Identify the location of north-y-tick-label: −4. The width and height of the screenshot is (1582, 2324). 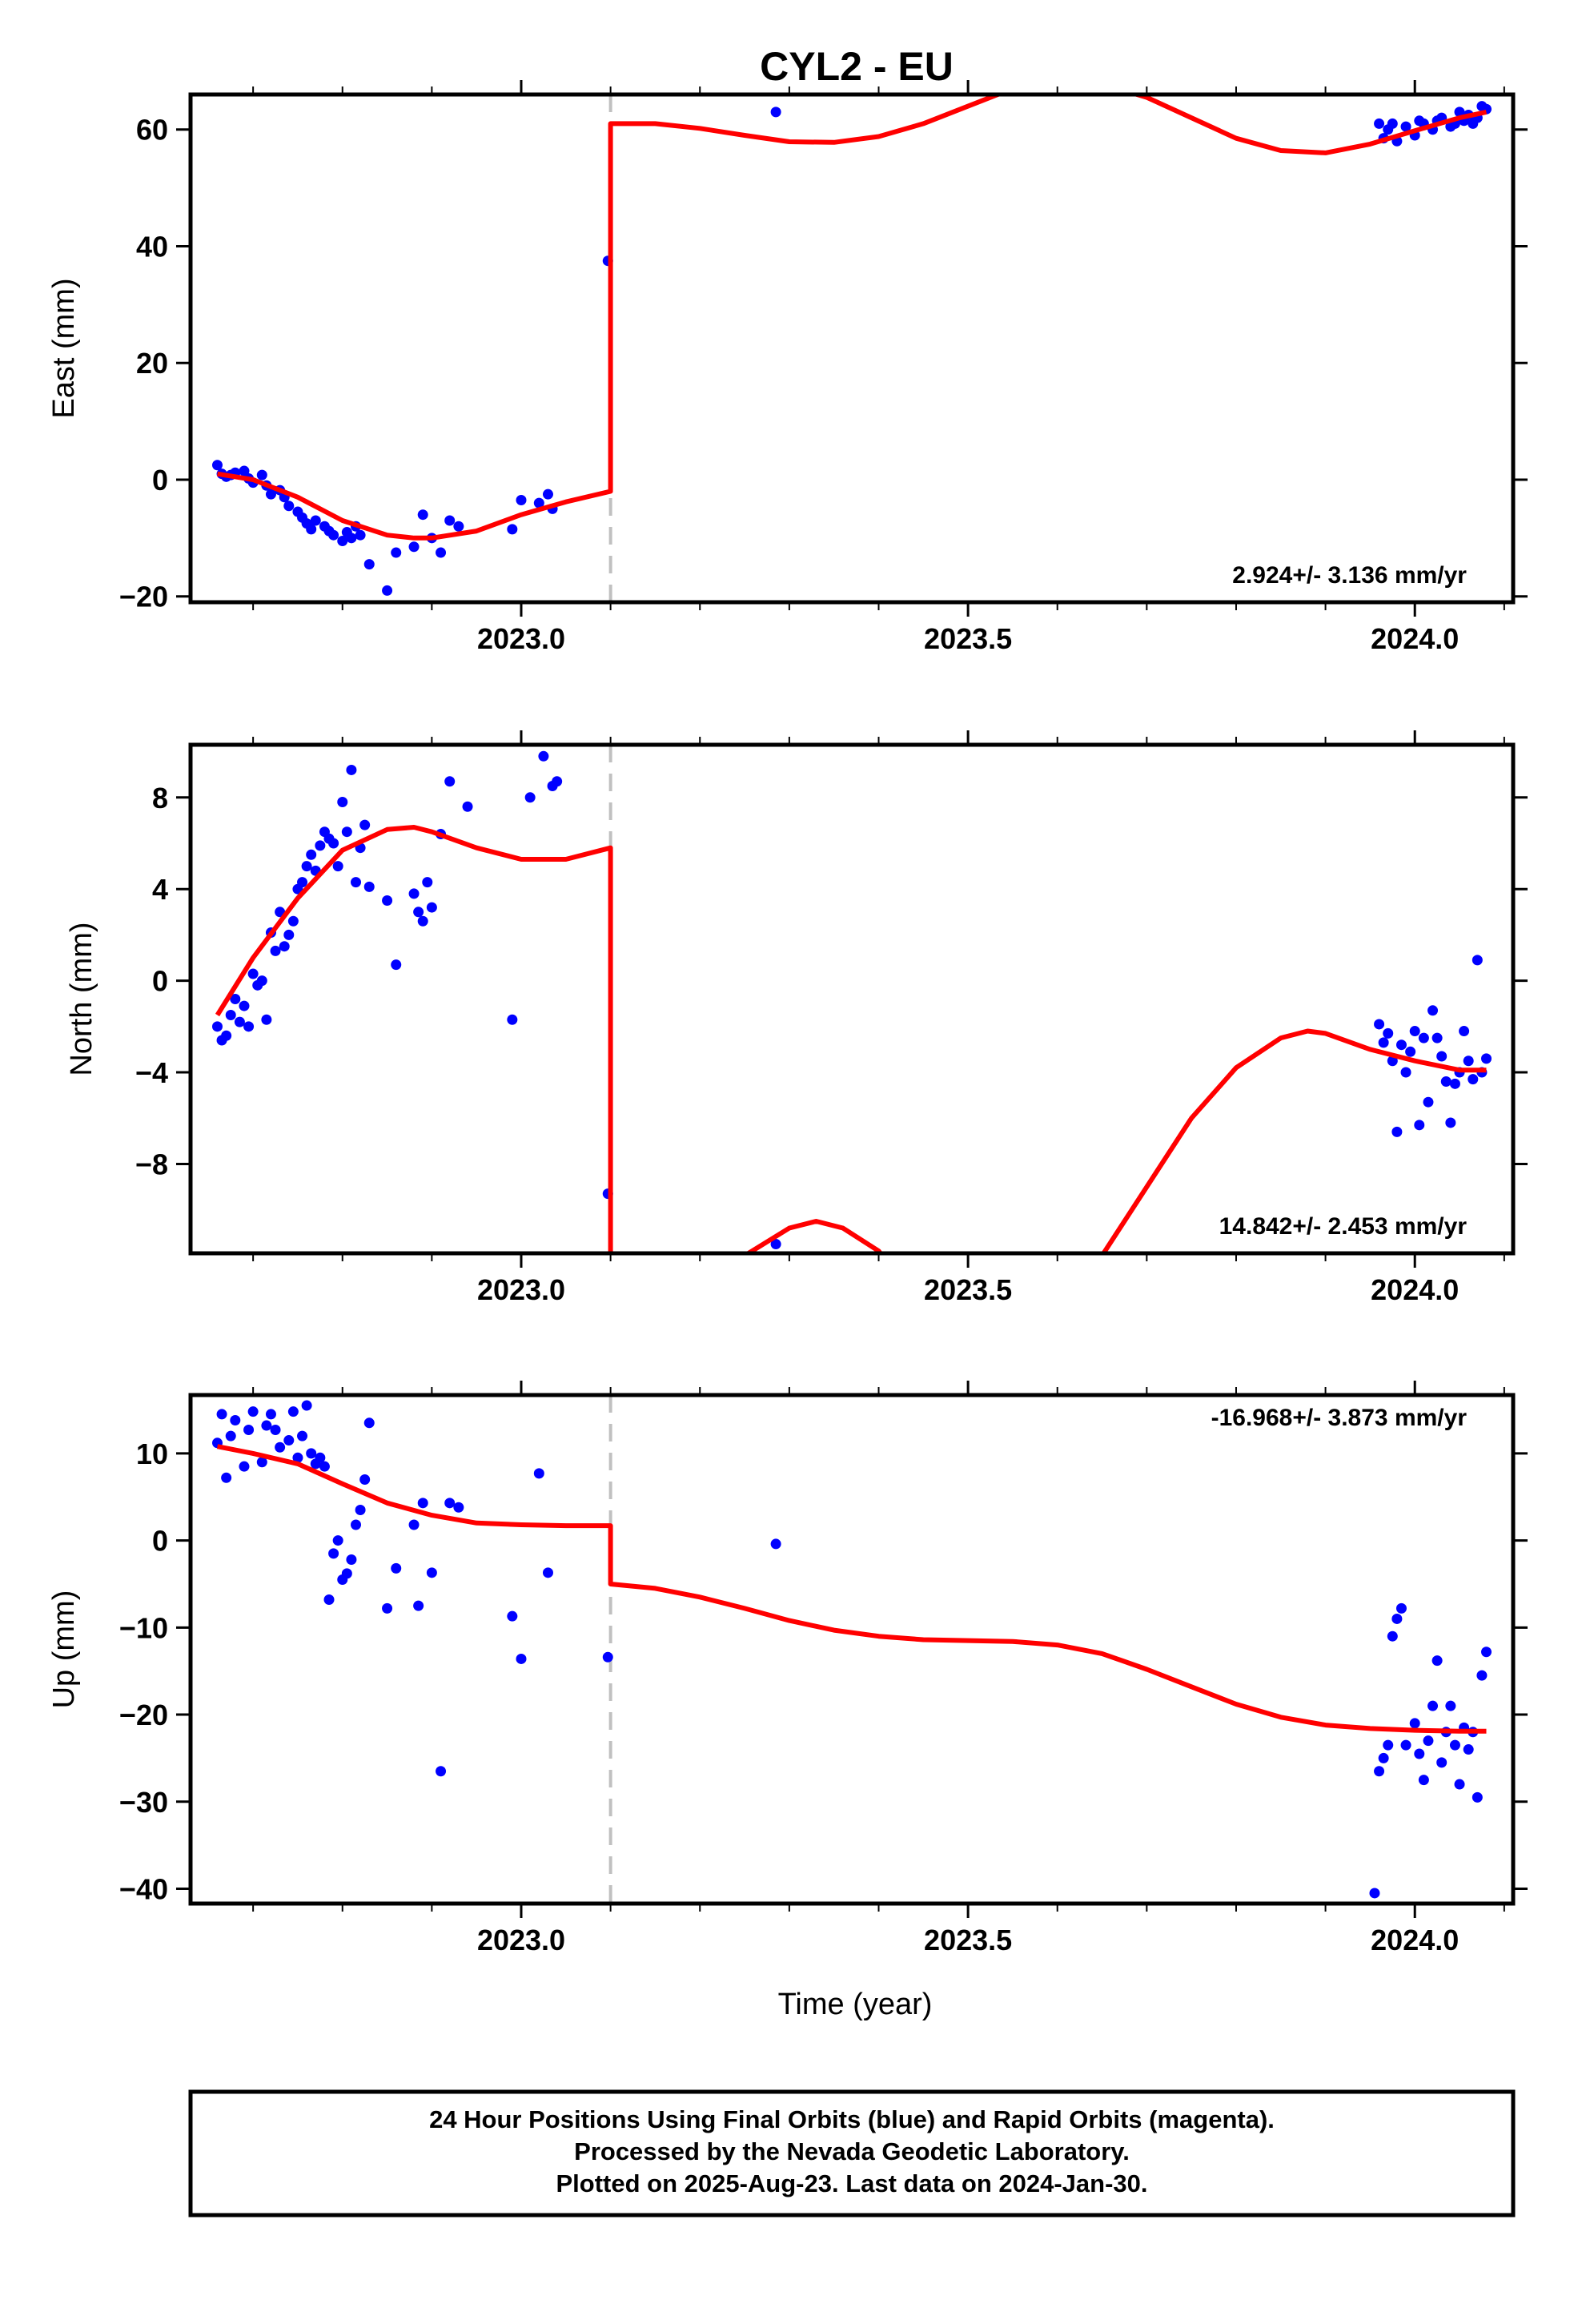
(151, 1072).